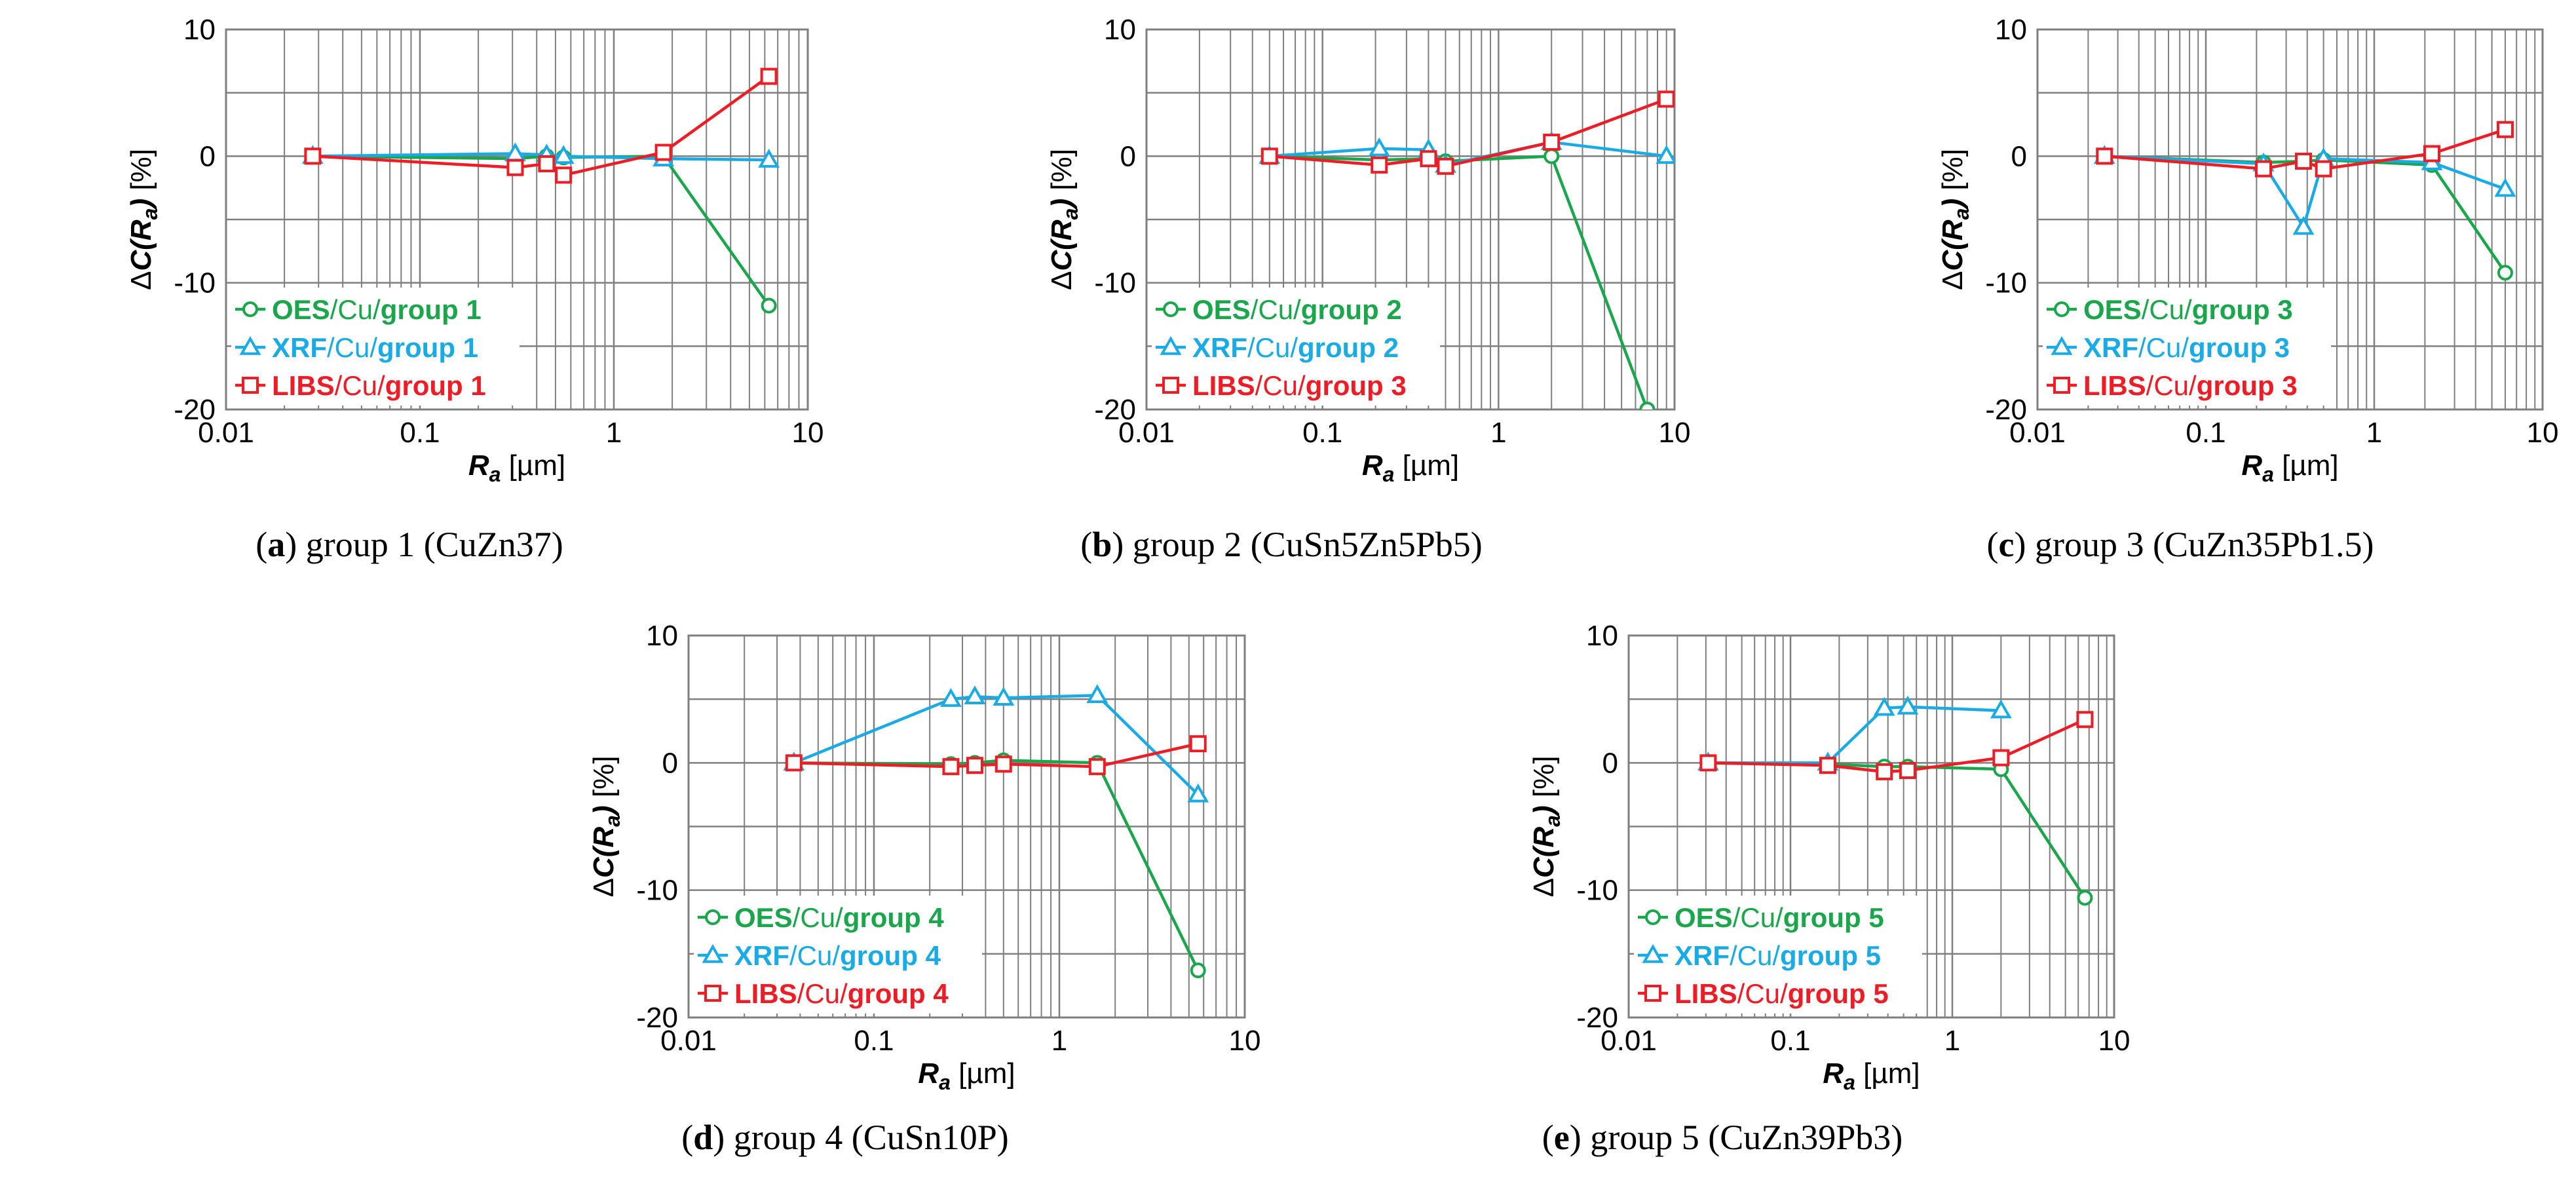 The image size is (2576, 1178). What do you see at coordinates (1307, 544) in the screenshot?
I see `caption-b-text: group 2 (CuSn5Zn5Pb5)` at bounding box center [1307, 544].